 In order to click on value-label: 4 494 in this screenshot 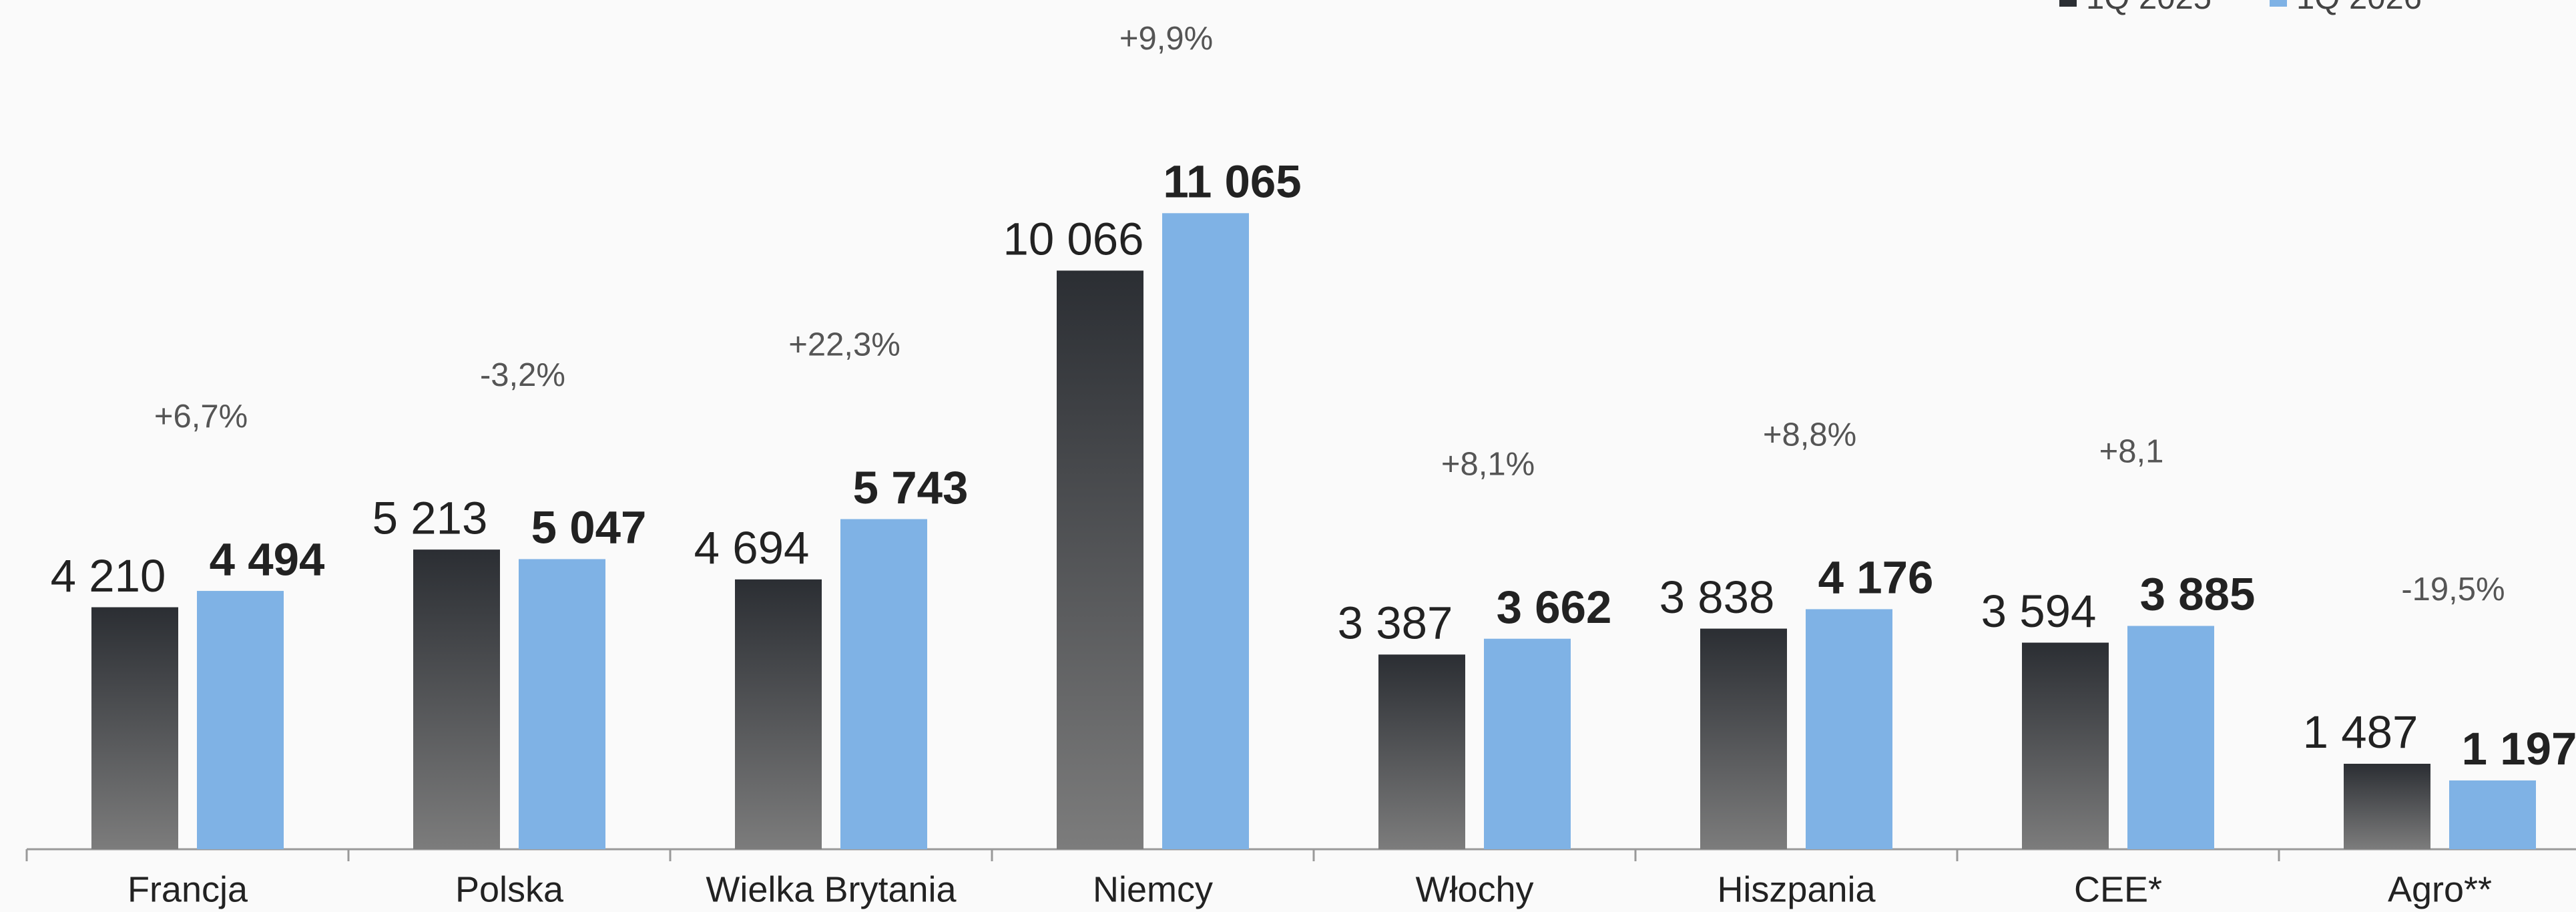, I will do `click(267, 559)`.